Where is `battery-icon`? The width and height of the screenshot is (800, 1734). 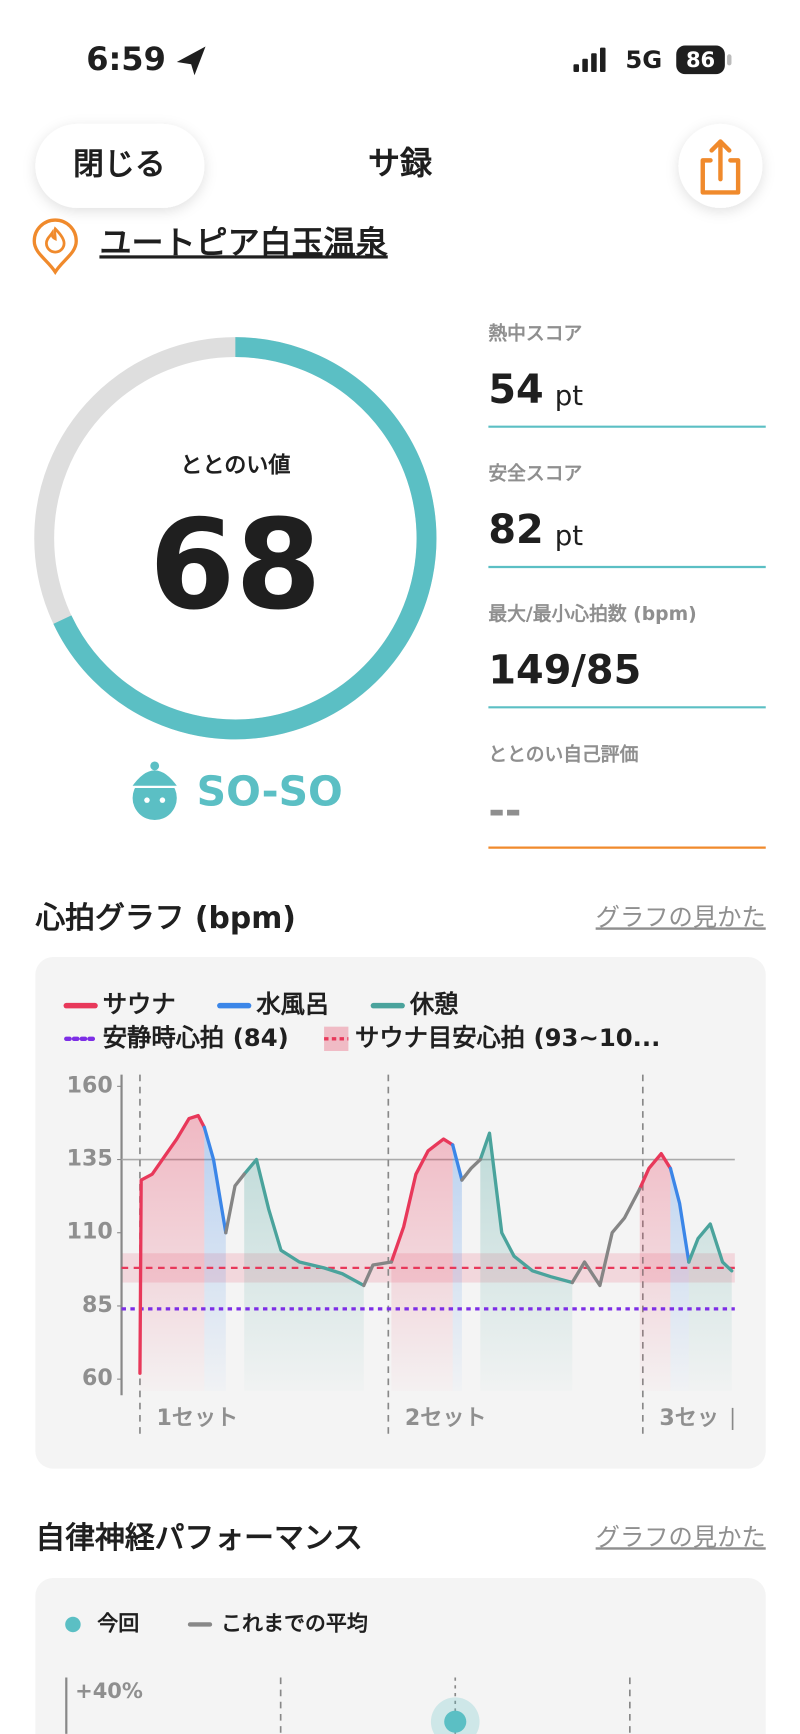
battery-icon is located at coordinates (700, 60).